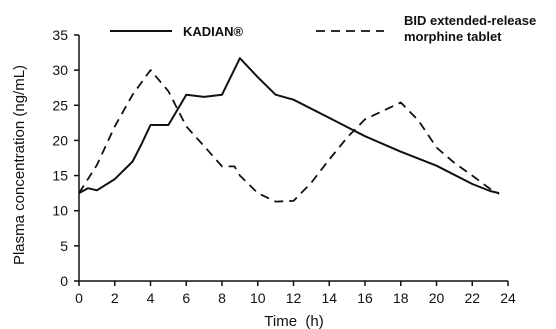 The height and width of the screenshot is (329, 556). Describe the element at coordinates (115, 298) in the screenshot. I see `x-tick-label: 2` at that location.